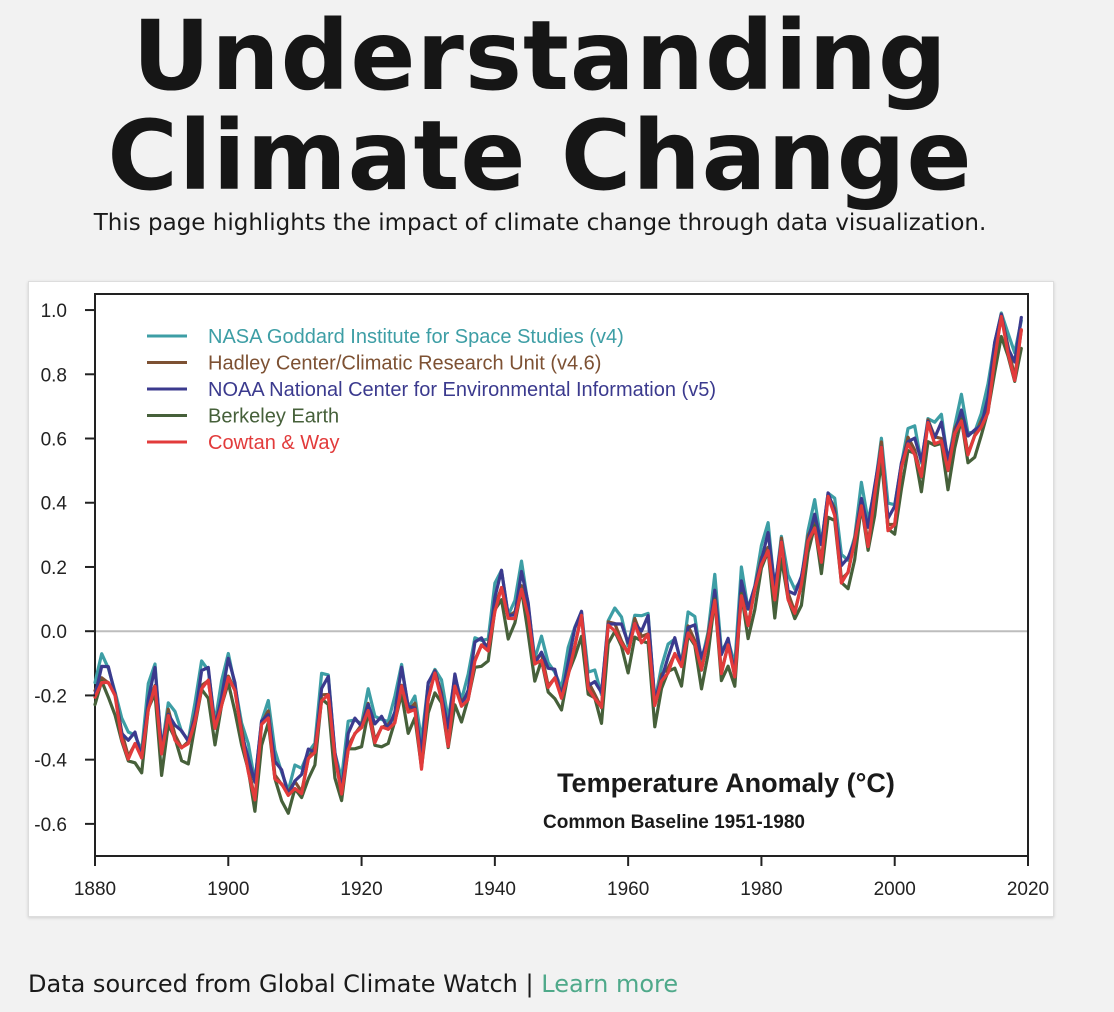 This screenshot has width=1114, height=1012. I want to click on x-tick-label: 1980, so click(761, 889).